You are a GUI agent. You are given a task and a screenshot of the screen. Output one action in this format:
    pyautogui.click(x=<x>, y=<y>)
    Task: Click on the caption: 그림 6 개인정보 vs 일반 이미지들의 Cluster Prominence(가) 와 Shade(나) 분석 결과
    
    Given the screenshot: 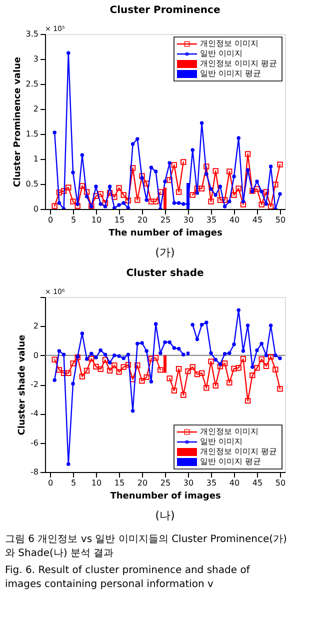 What is the action you would take?
    pyautogui.click(x=146, y=546)
    